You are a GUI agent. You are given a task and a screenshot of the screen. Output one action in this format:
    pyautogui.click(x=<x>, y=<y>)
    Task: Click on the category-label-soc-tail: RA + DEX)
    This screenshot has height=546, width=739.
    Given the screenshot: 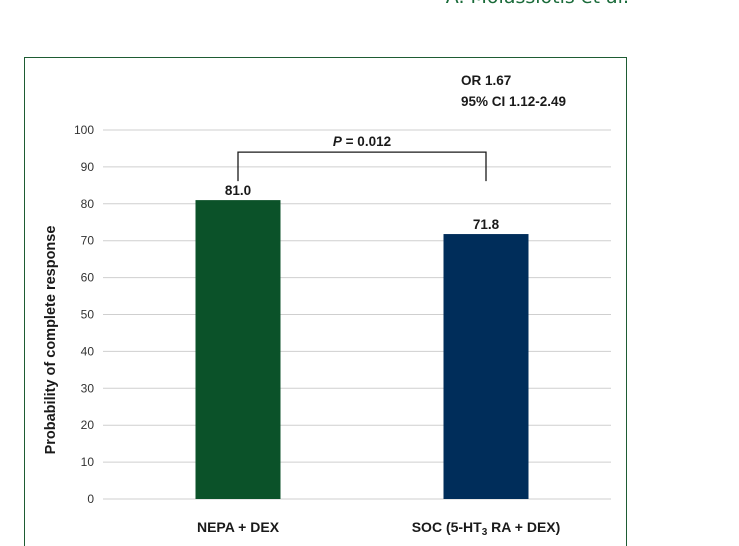 What is the action you would take?
    pyautogui.click(x=524, y=527)
    